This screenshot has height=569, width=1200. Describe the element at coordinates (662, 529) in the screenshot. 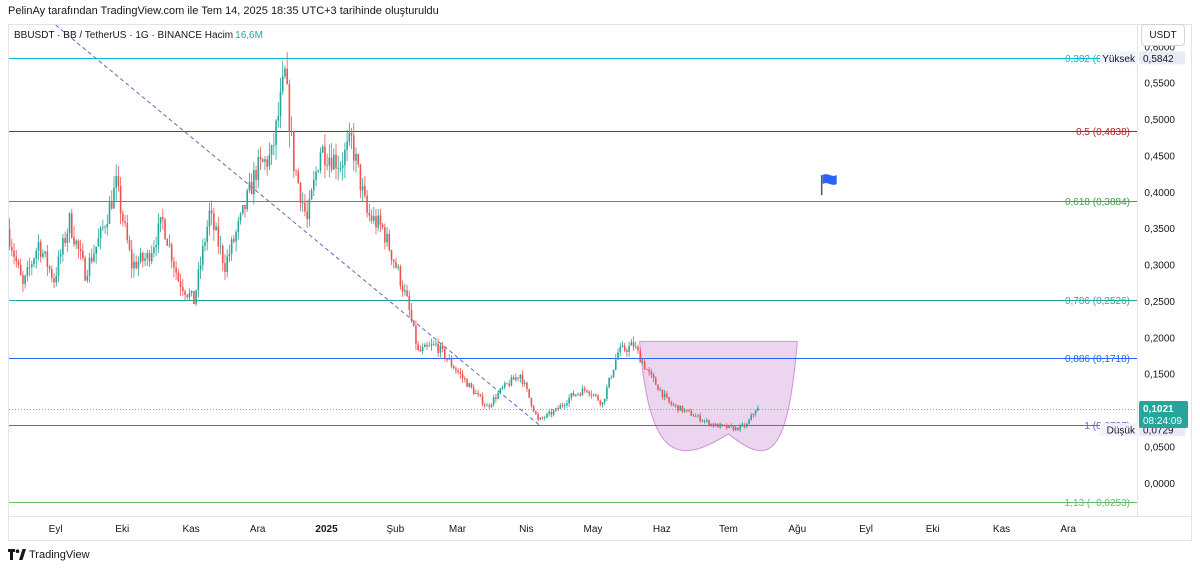

I see `x-tick-label: Haz` at that location.